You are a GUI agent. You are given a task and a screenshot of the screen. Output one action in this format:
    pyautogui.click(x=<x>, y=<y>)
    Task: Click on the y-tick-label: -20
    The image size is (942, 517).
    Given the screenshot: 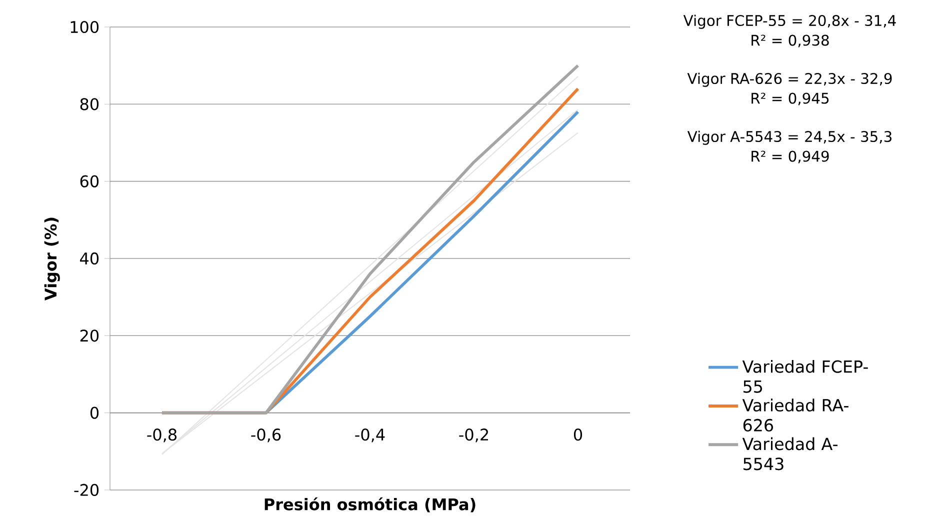 What is the action you would take?
    pyautogui.click(x=86, y=490)
    